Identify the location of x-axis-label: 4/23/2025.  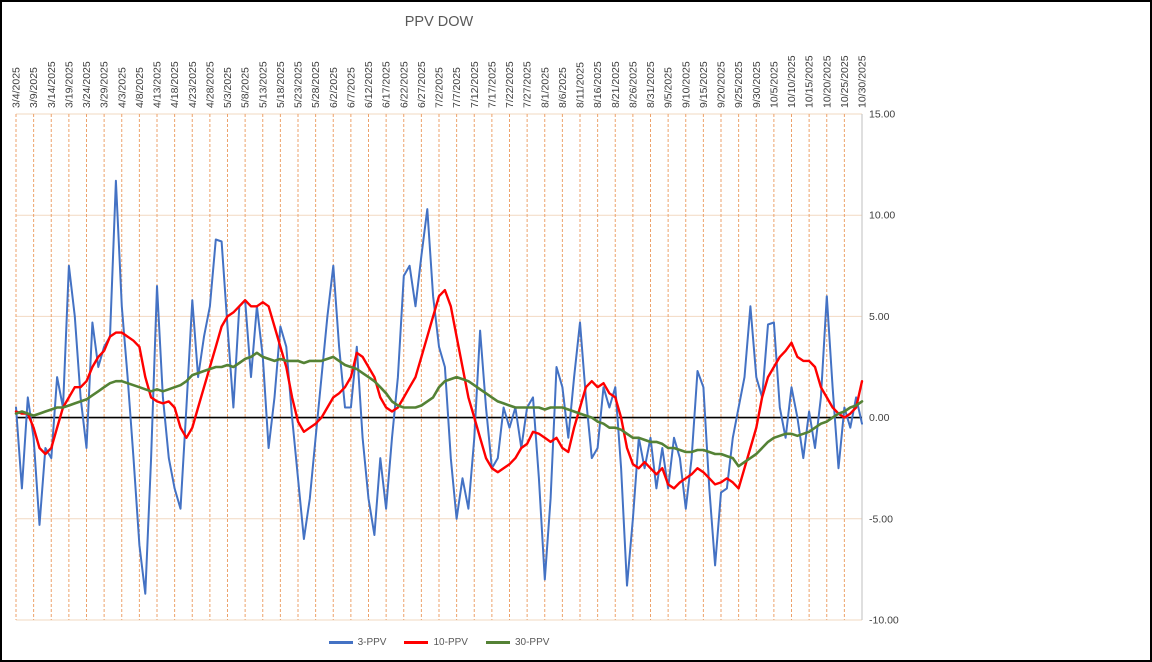
(193, 84).